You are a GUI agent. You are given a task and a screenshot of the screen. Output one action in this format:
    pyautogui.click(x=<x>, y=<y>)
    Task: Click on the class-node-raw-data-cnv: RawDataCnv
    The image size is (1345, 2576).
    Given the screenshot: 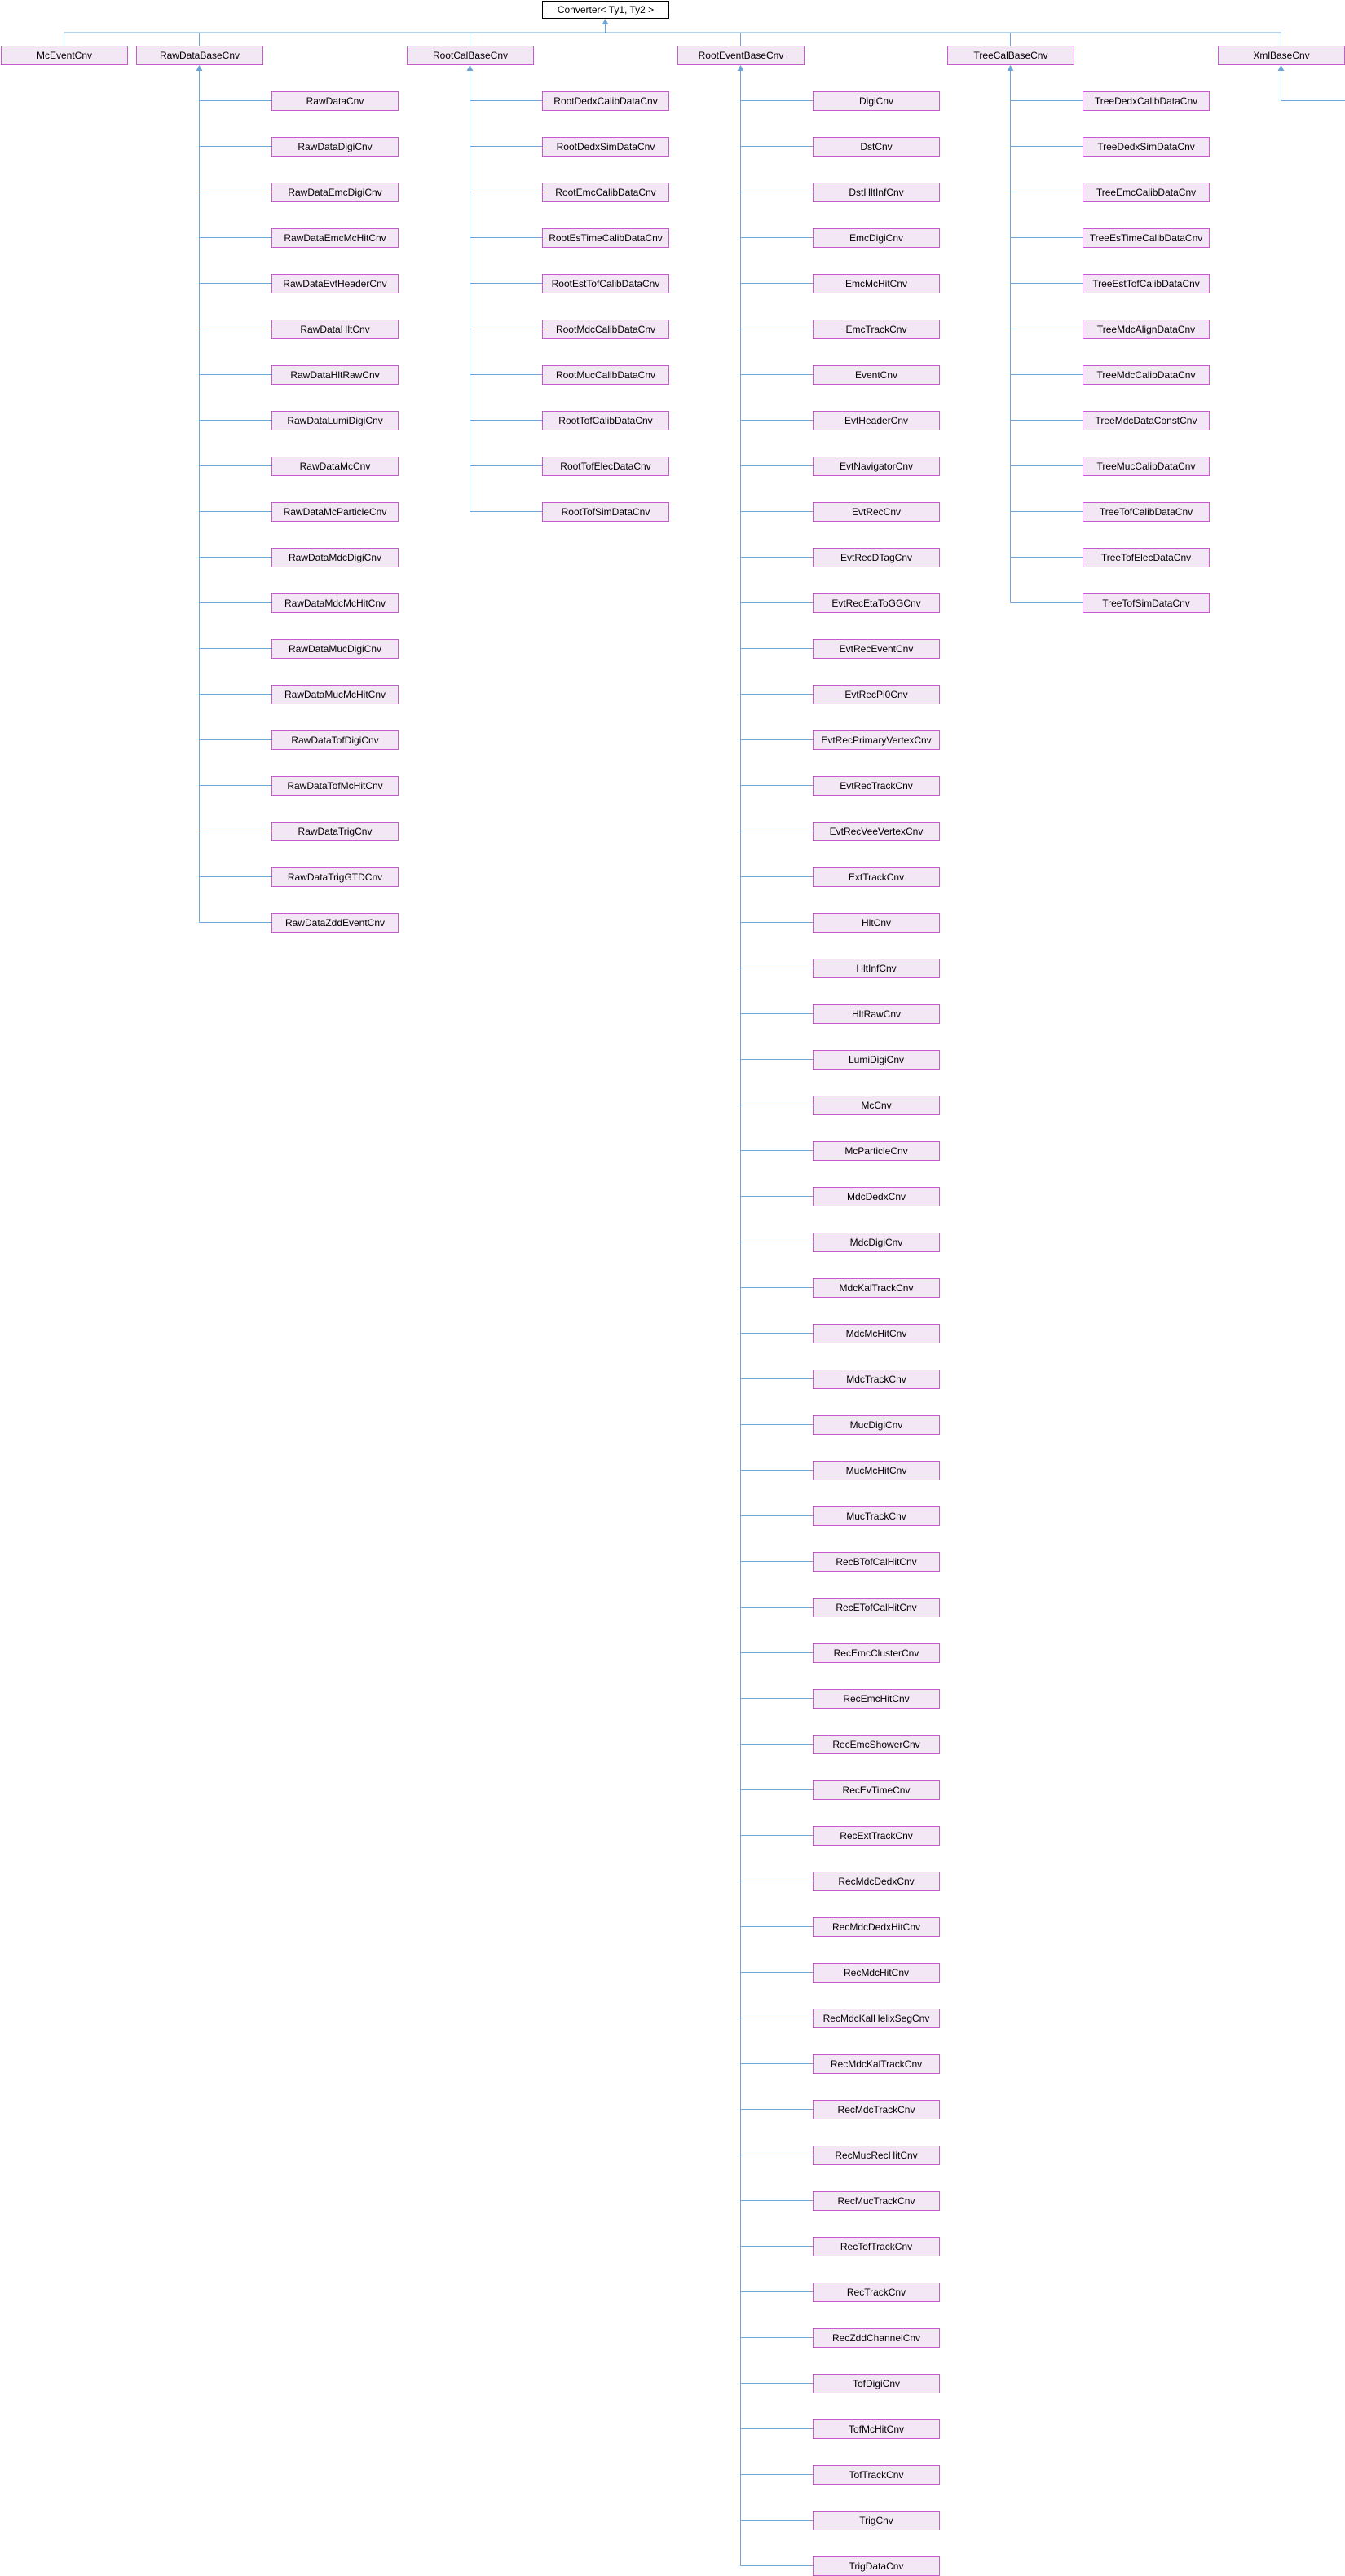 What is the action you would take?
    pyautogui.click(x=335, y=101)
    